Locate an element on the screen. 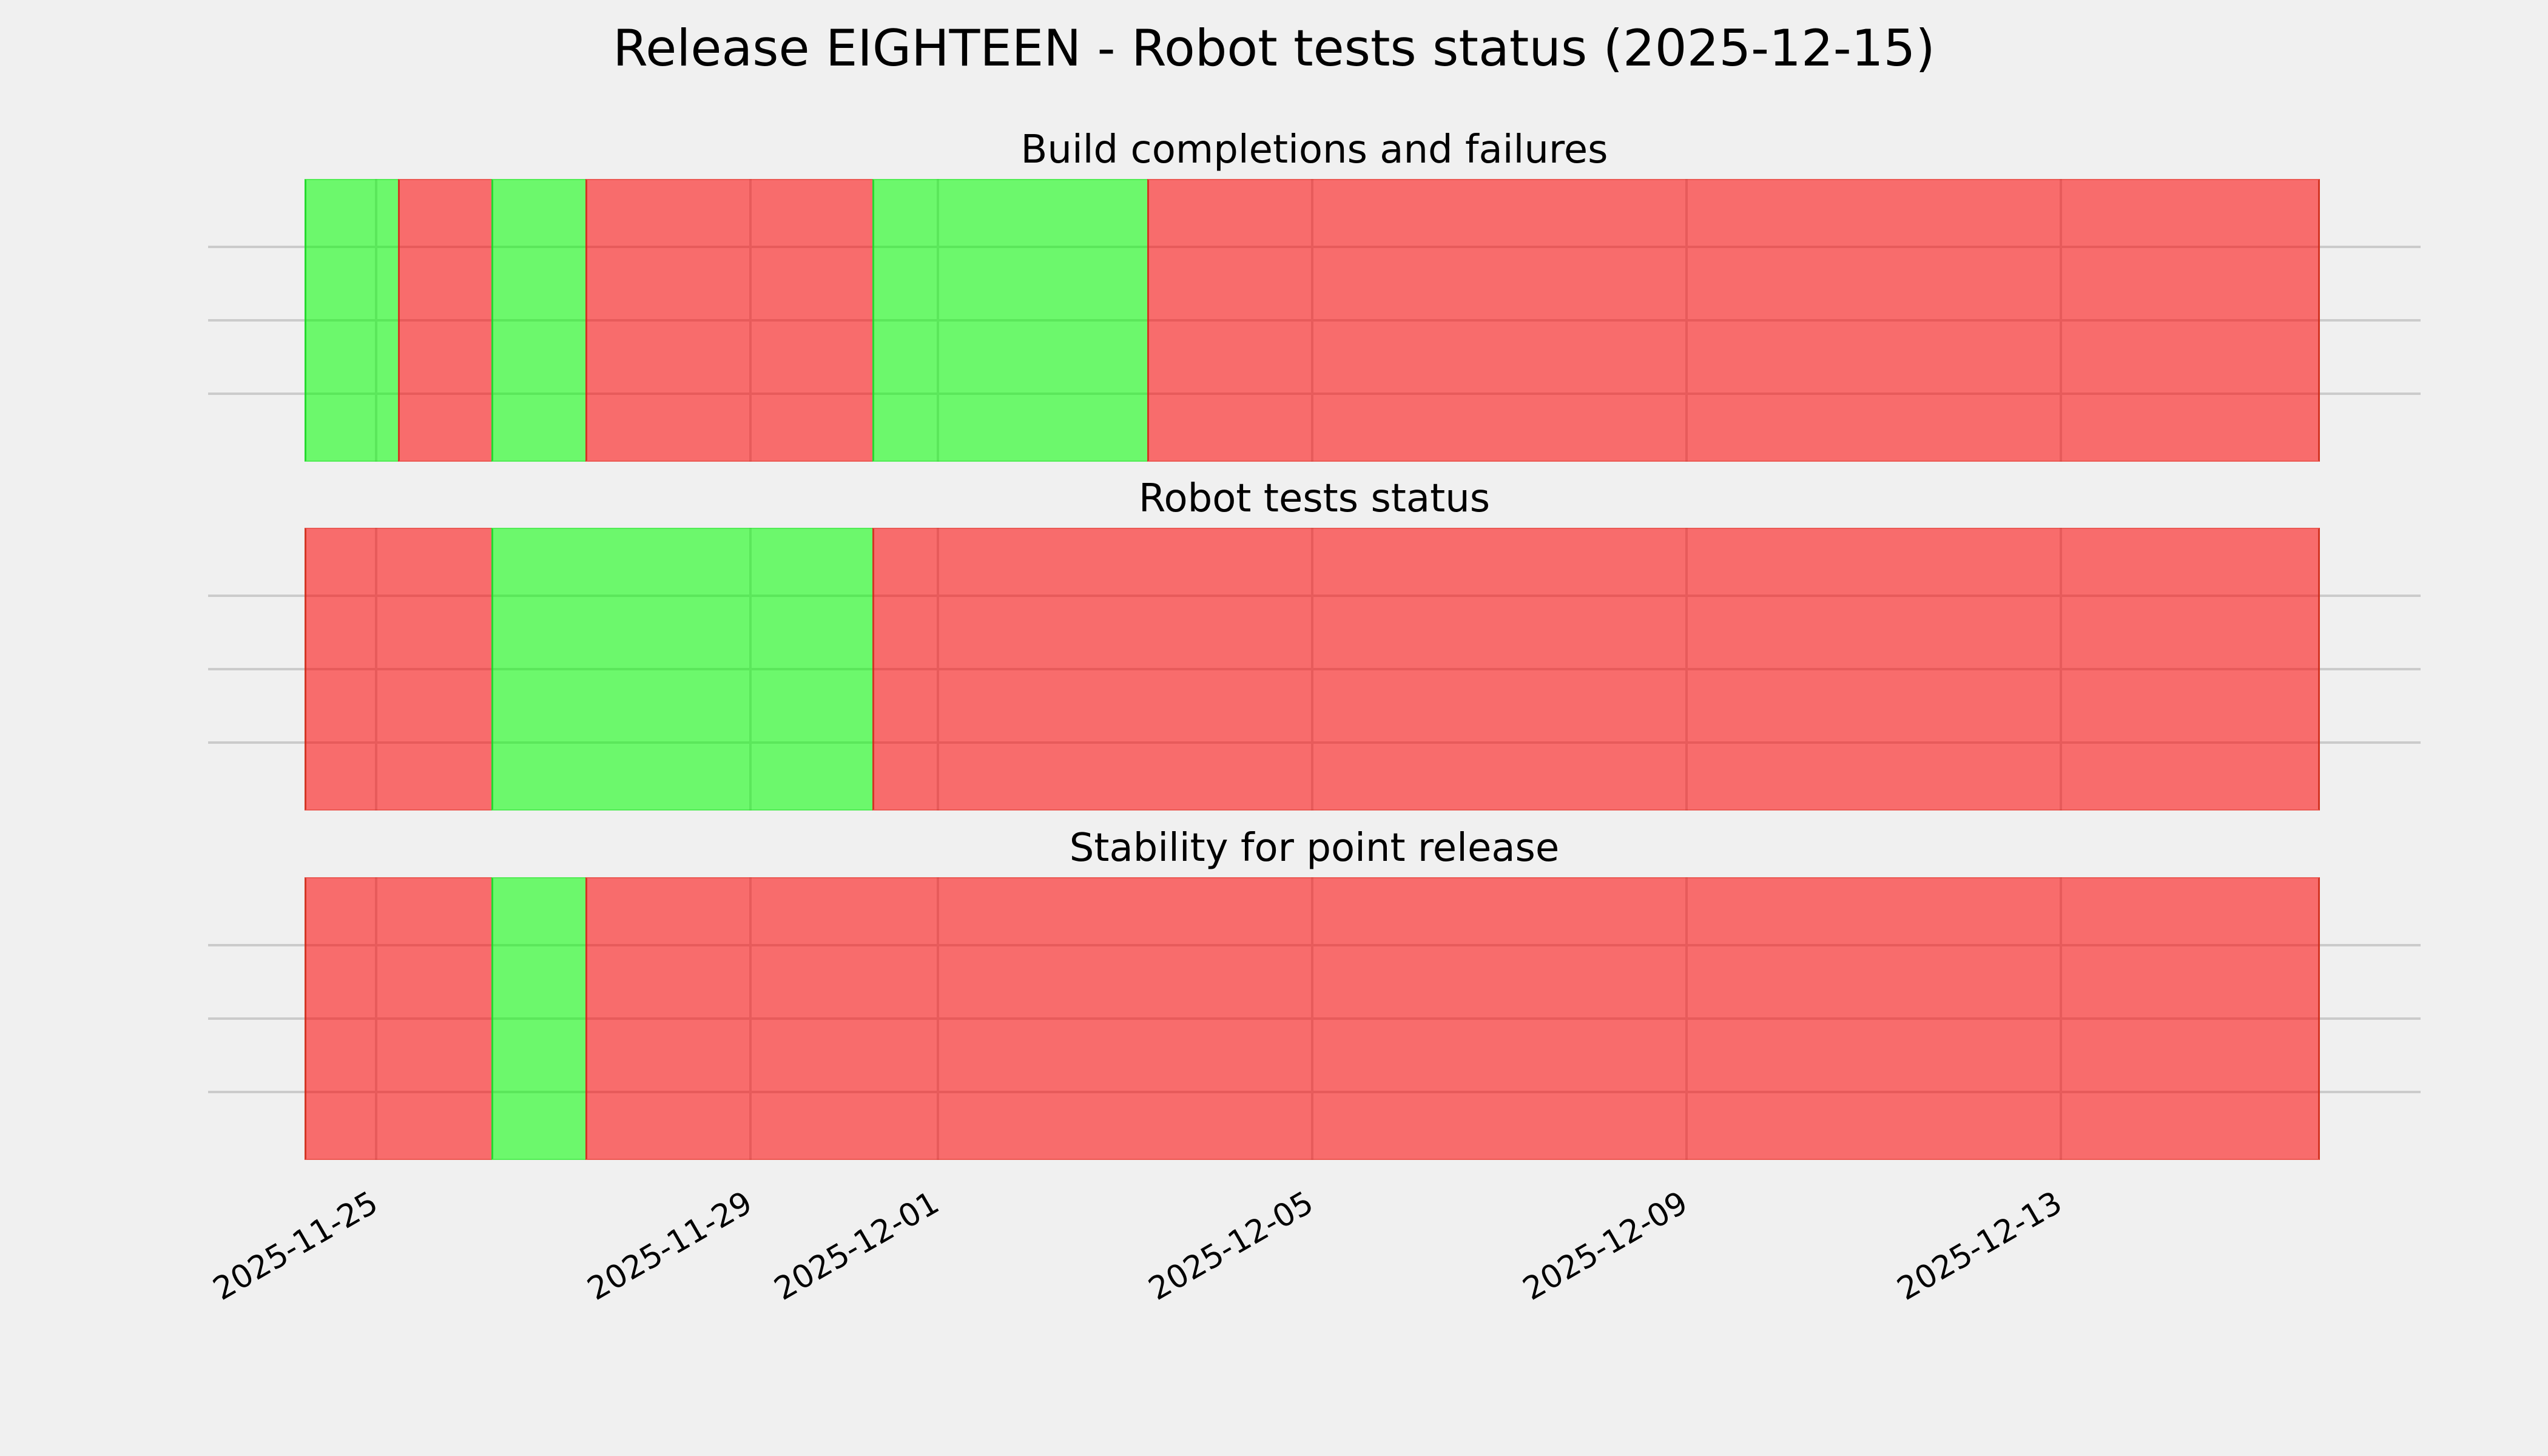  subplot-title-2: Robot tests status is located at coordinates (1314, 498).